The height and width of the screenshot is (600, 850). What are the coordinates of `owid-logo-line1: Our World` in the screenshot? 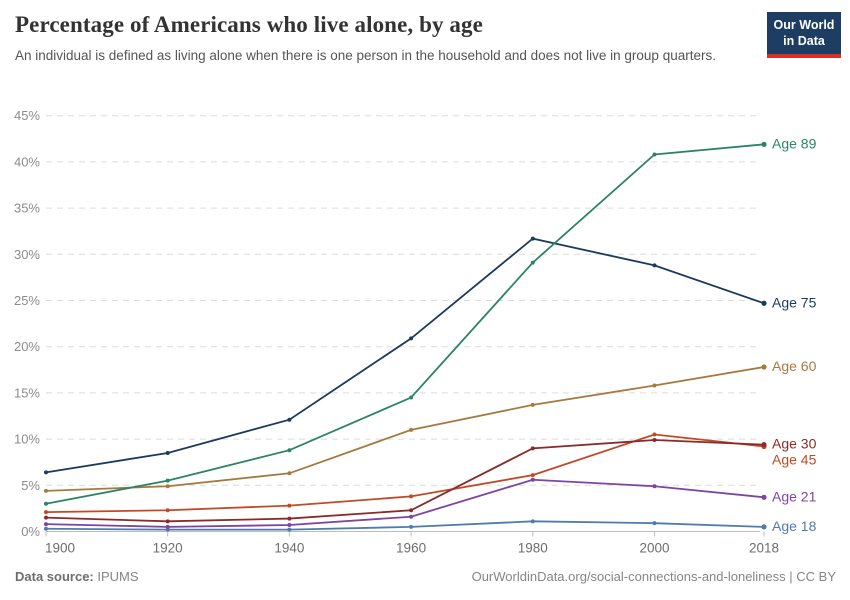 It's located at (804, 25).